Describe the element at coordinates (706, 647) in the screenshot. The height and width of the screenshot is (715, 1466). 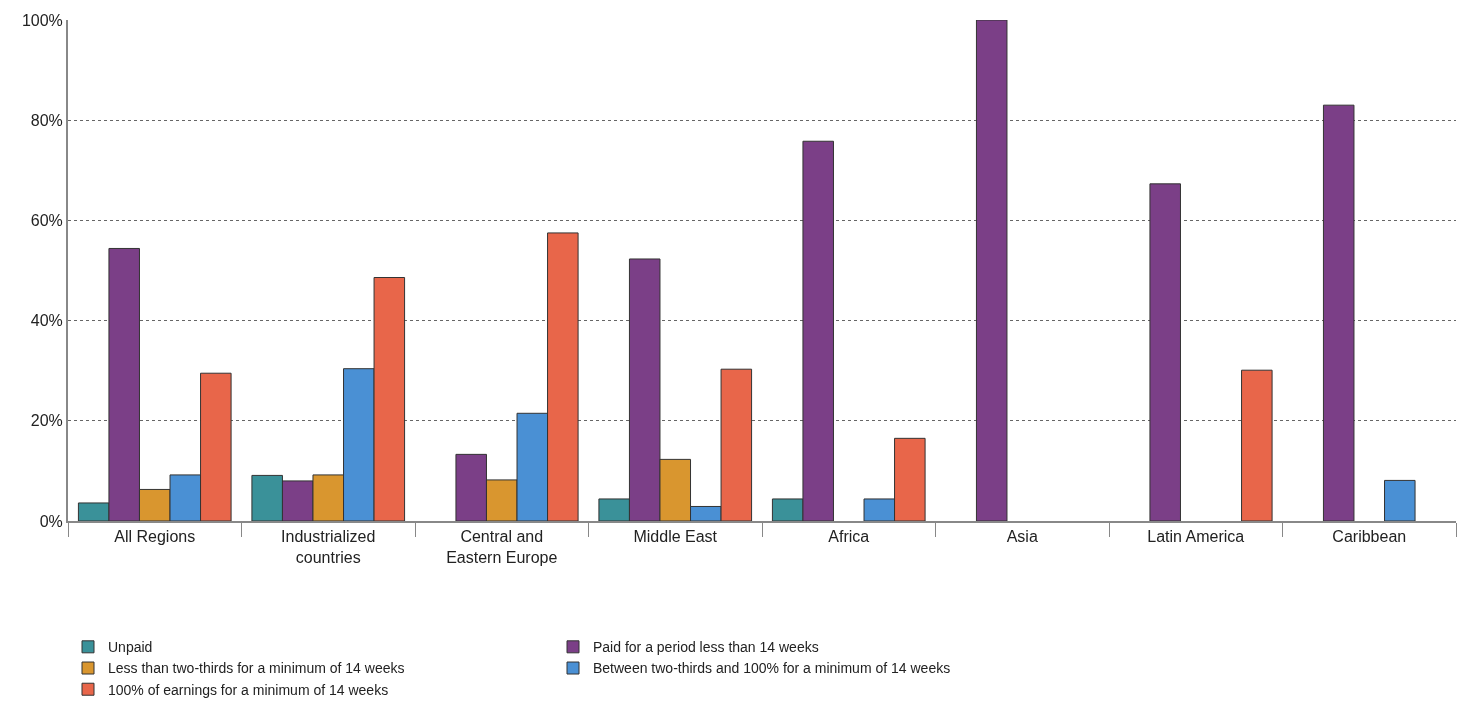
I see `legend-label: Paid for a period less than 14 weeks` at that location.